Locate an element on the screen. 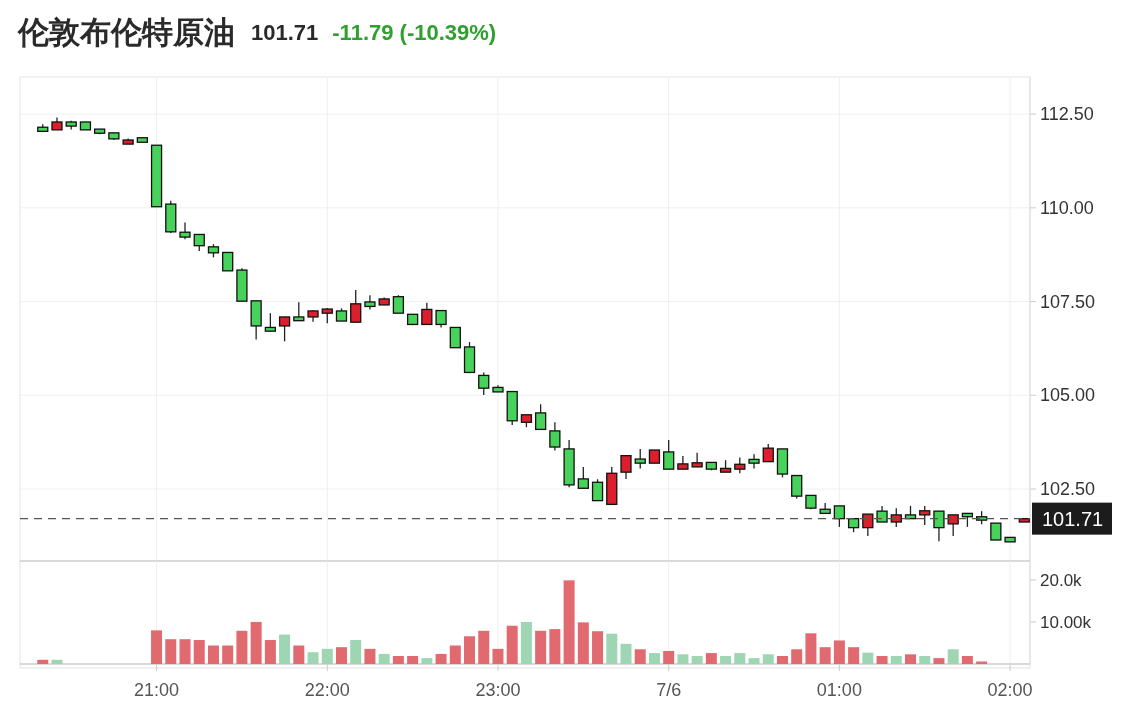 The image size is (1125, 723). y-tick-label: 107.50 is located at coordinates (1068, 301).